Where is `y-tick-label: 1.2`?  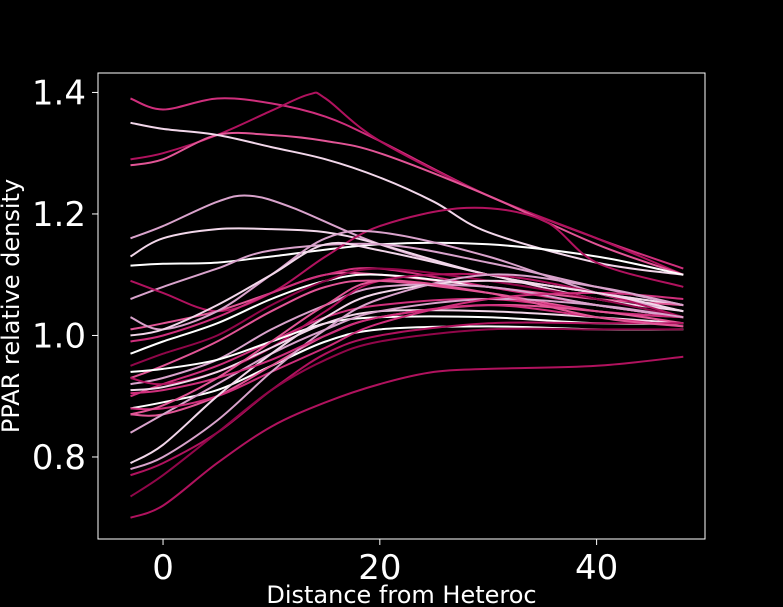
y-tick-label: 1.2 is located at coordinates (59, 215).